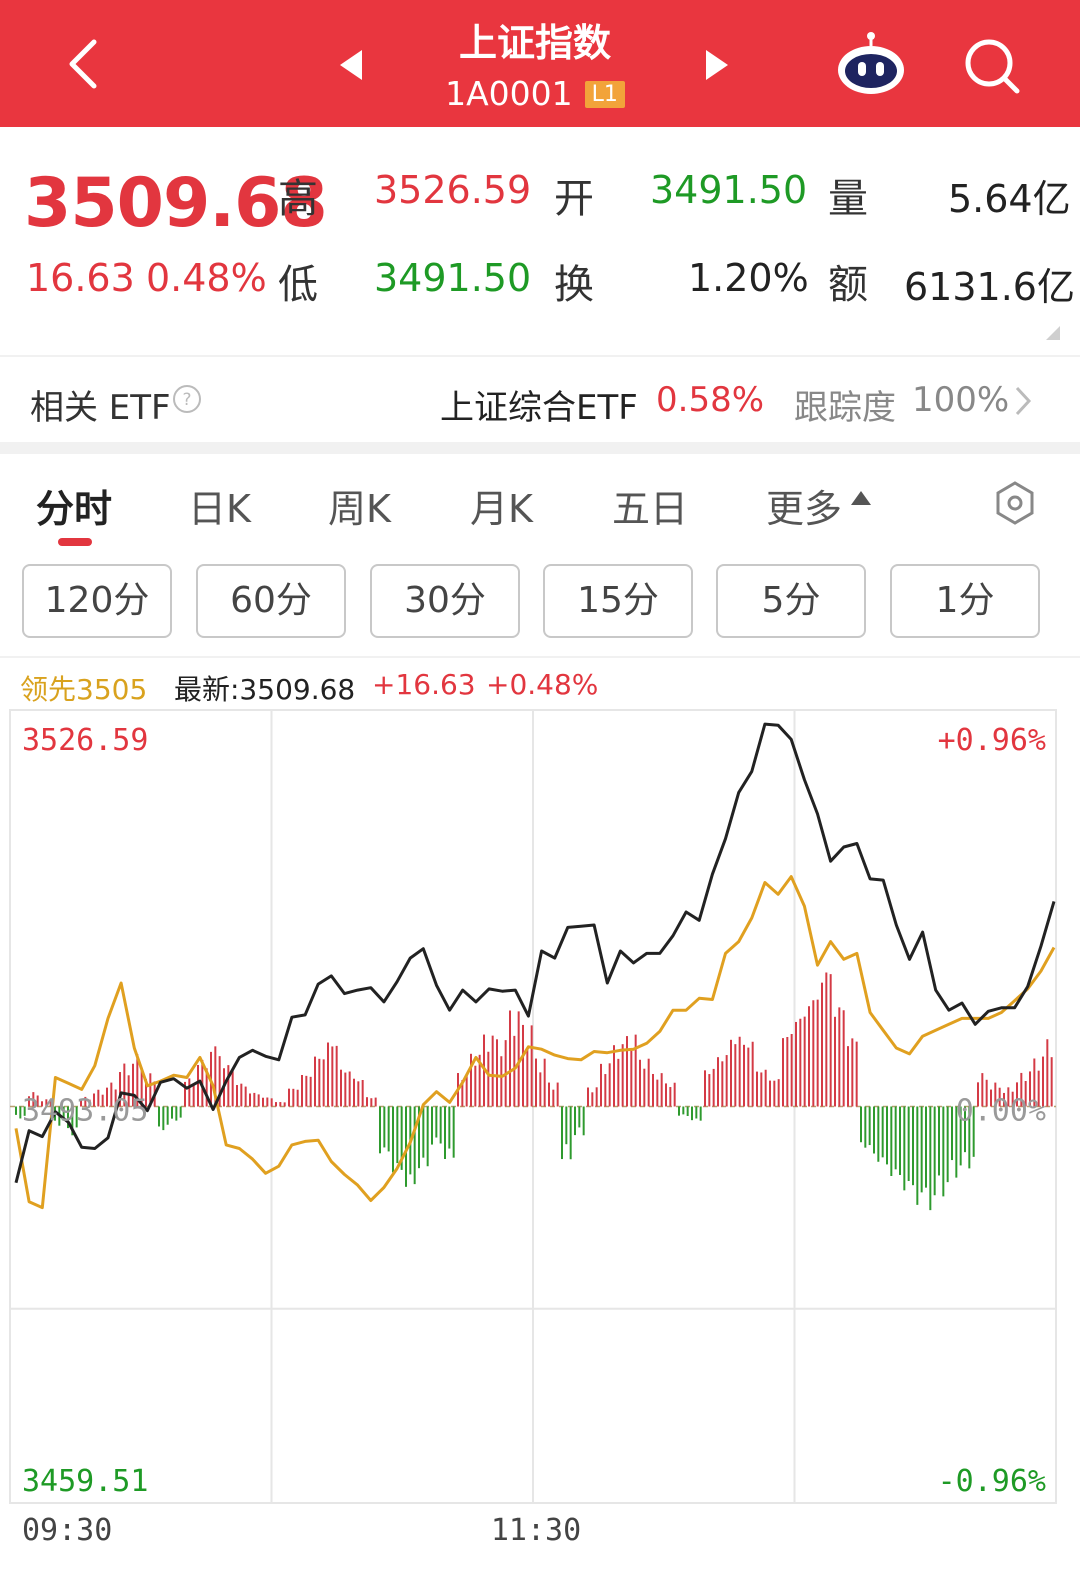  Describe the element at coordinates (1009, 199) in the screenshot. I see `volume-value: 5.64亿` at that location.